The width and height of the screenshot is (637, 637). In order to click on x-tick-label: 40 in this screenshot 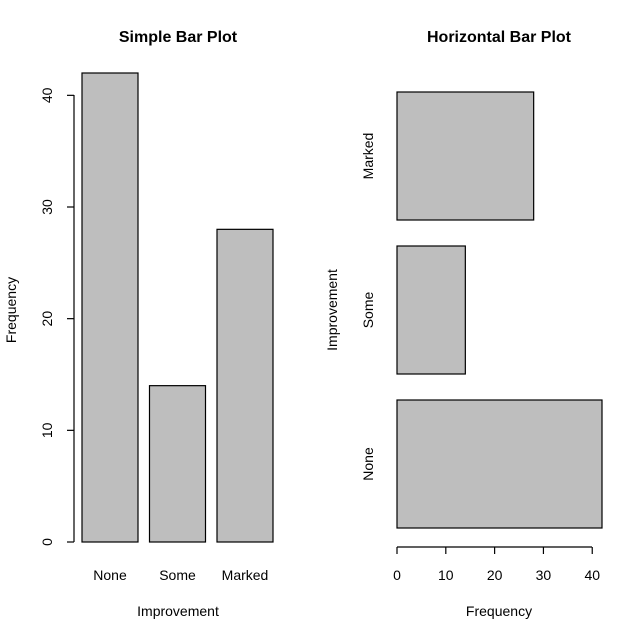, I will do `click(592, 575)`.